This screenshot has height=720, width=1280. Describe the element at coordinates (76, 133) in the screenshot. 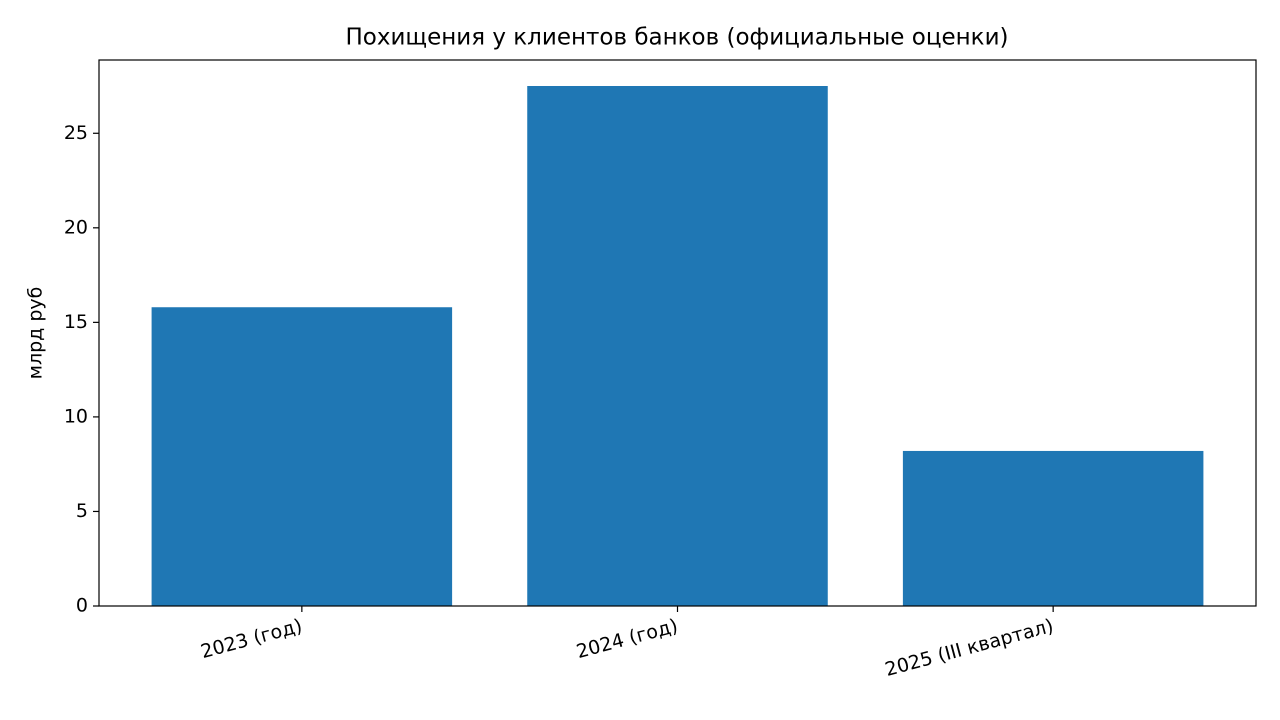

I see `y-tick-label: 25` at that location.